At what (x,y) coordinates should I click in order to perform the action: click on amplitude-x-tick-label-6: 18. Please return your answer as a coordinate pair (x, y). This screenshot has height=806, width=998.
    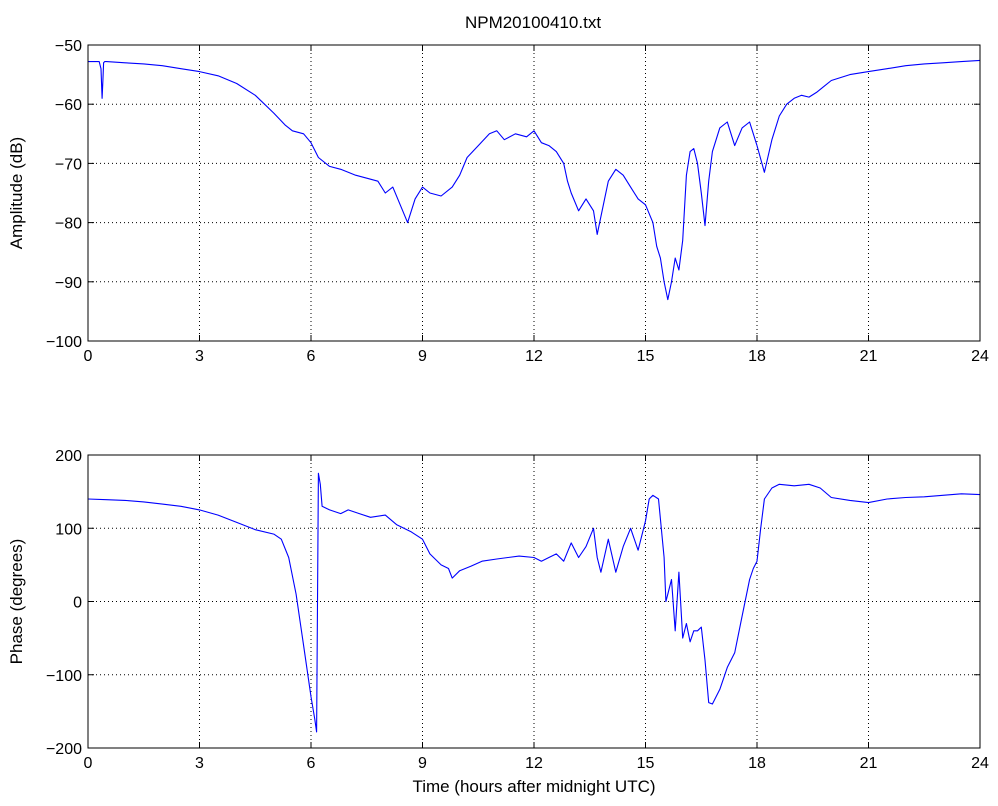
    Looking at the image, I should click on (757, 356).